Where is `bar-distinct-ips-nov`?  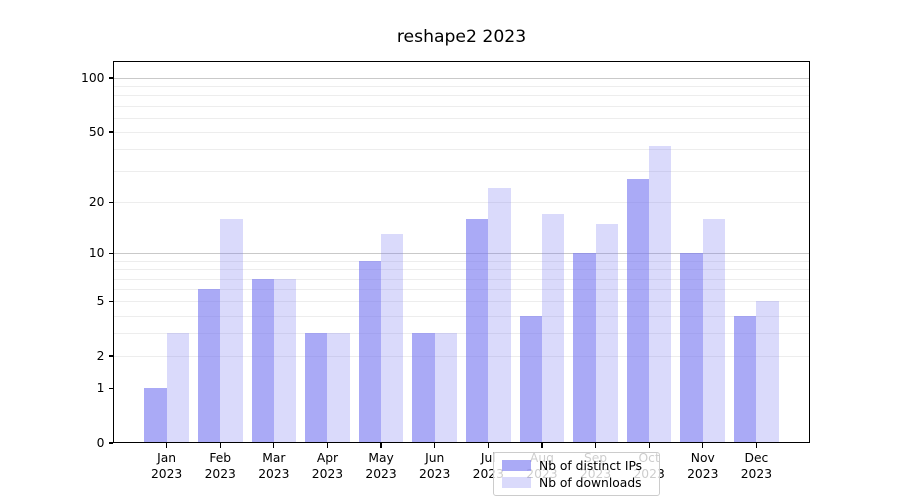 bar-distinct-ips-nov is located at coordinates (691, 348).